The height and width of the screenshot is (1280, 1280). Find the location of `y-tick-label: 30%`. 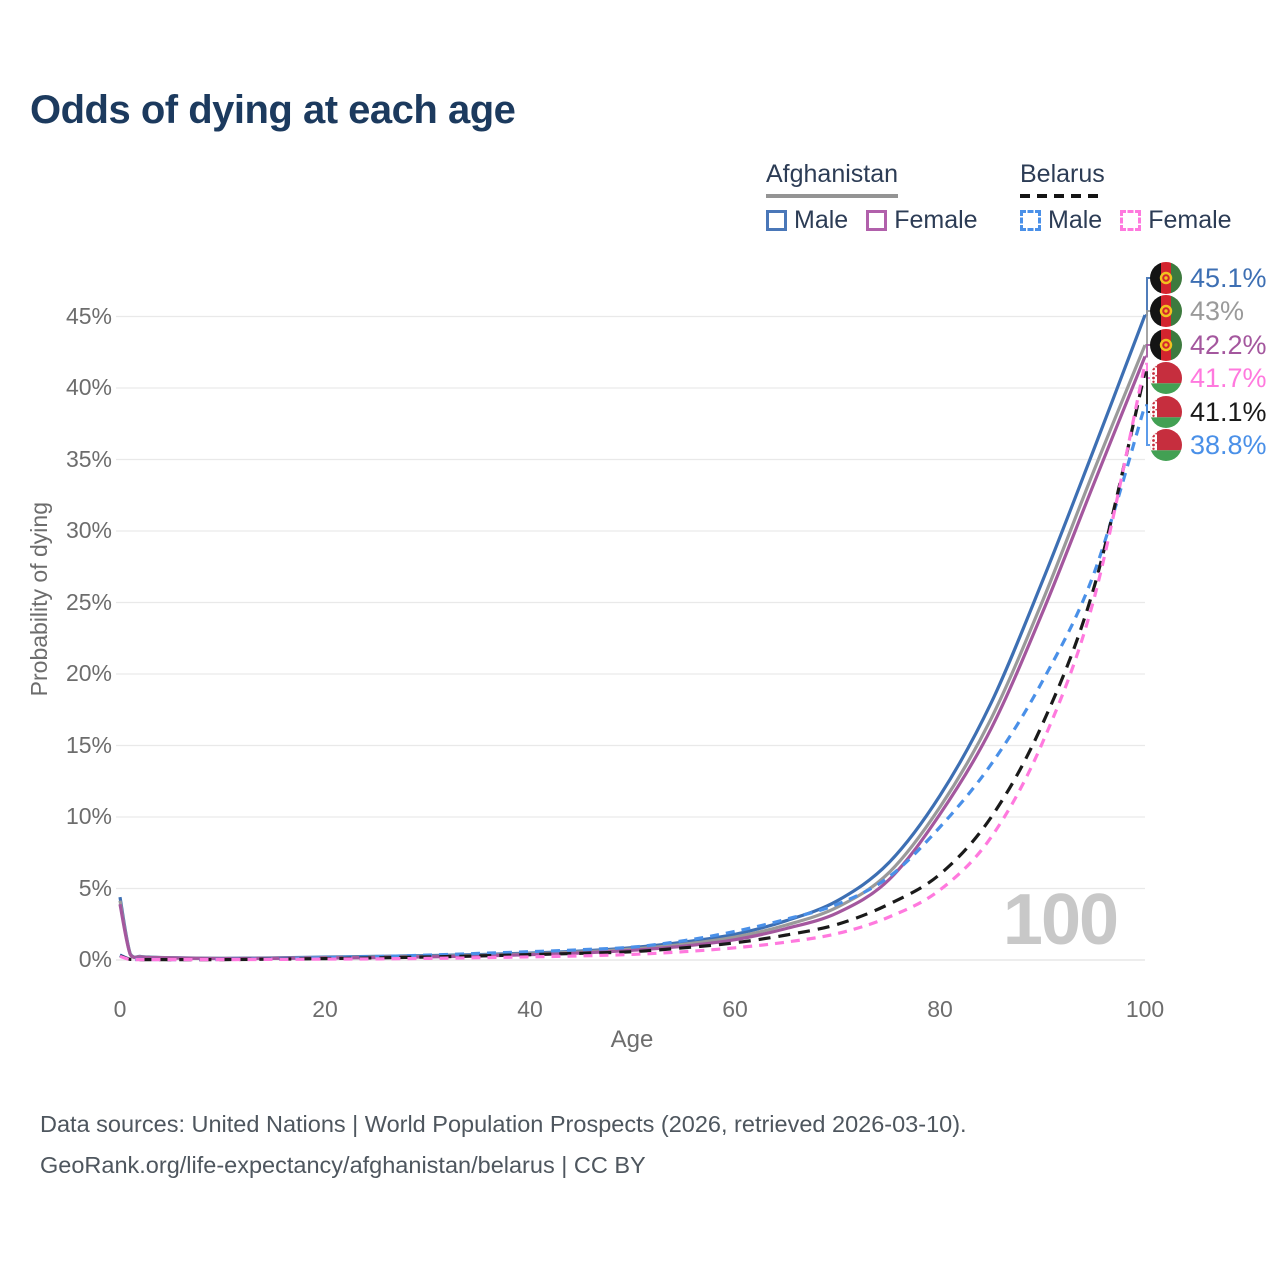

y-tick-label: 30% is located at coordinates (88, 530).